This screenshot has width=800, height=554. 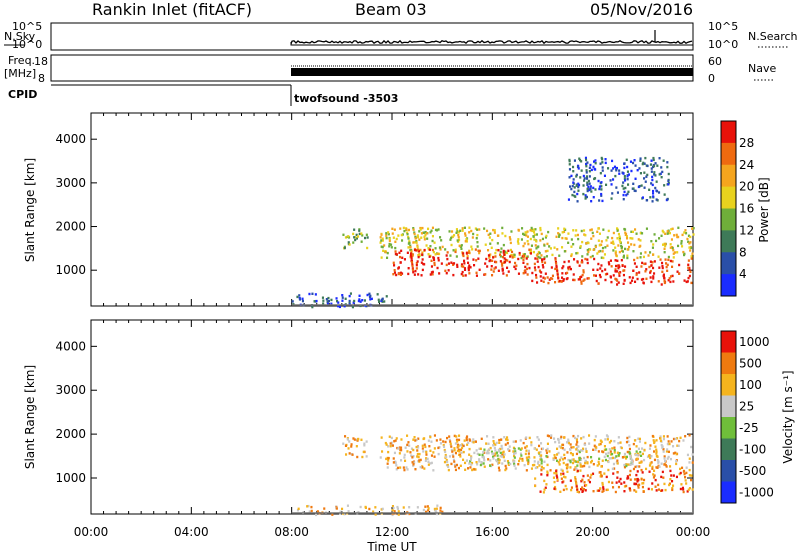 What do you see at coordinates (491, 42) in the screenshot?
I see `nsky-trace-line` at bounding box center [491, 42].